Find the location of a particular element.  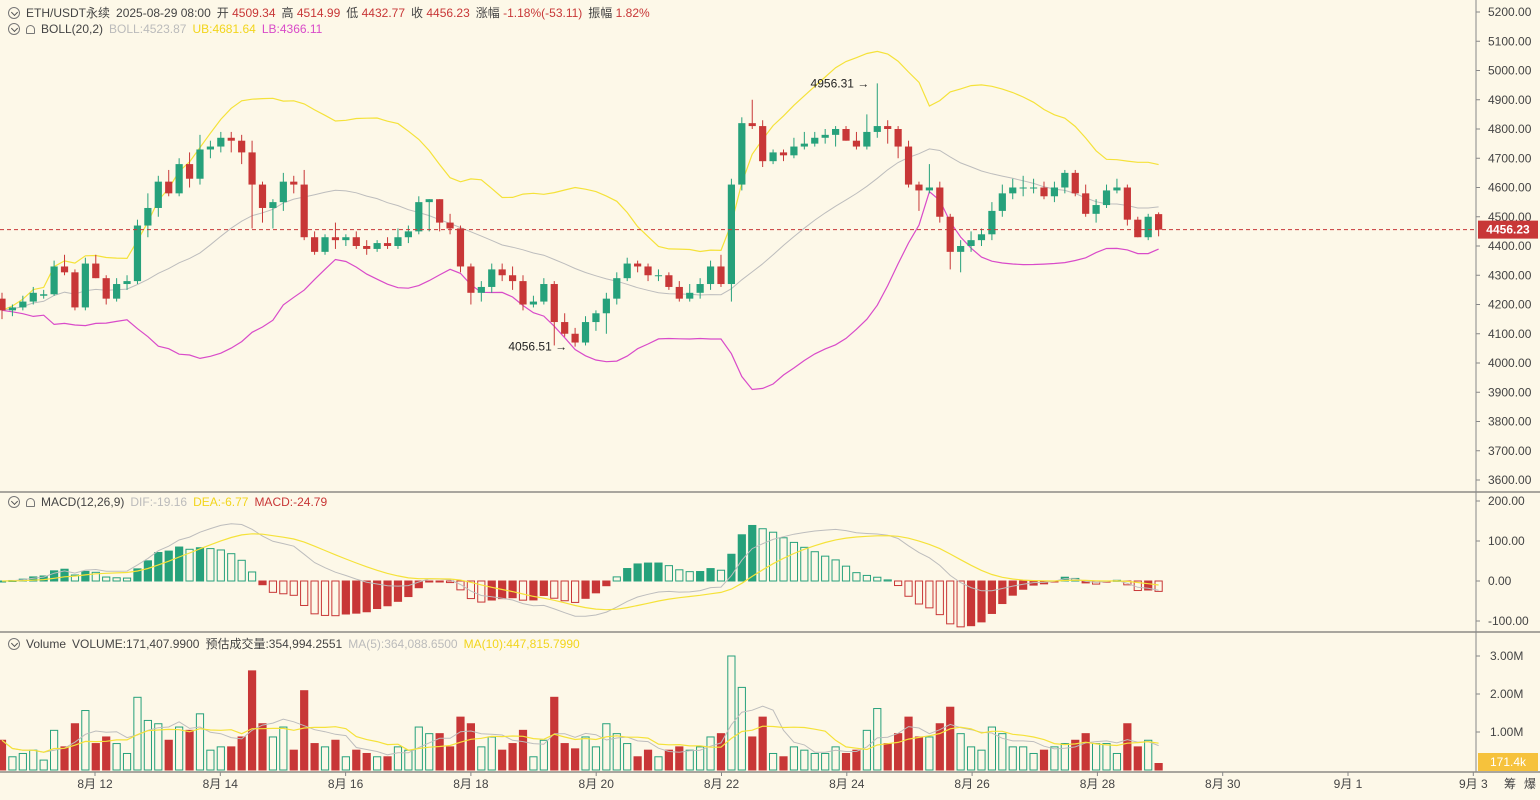

est-volume-value: 预估成交量:354,994.2551 is located at coordinates (274, 644).